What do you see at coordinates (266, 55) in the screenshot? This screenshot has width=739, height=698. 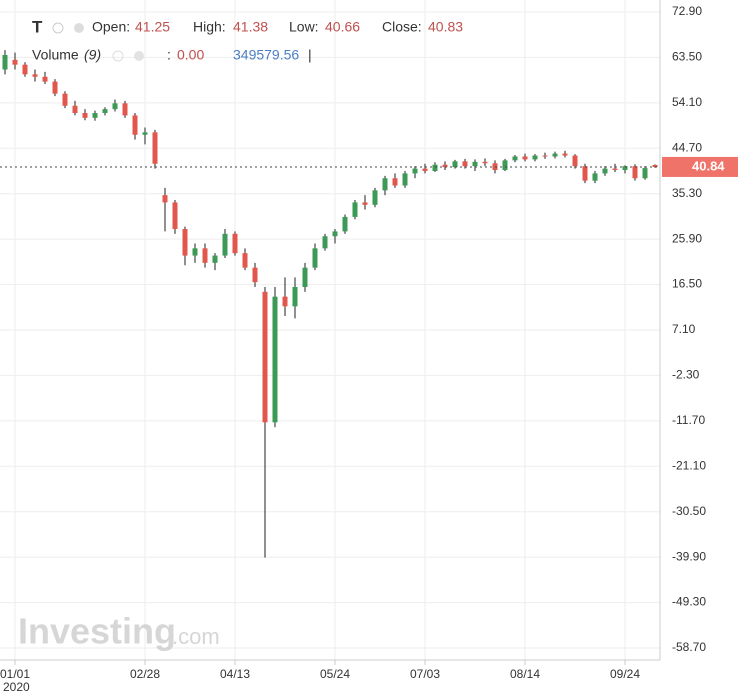 I see `volume-value: 349579.56` at bounding box center [266, 55].